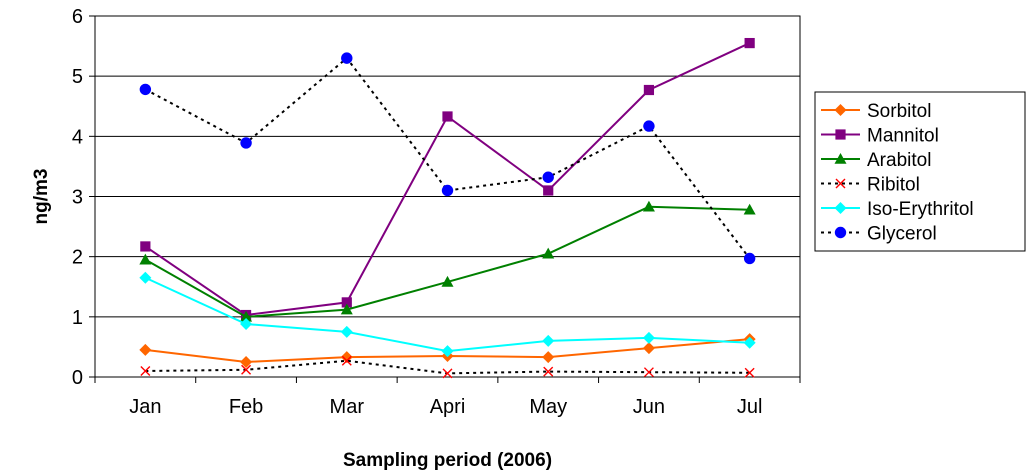 The width and height of the screenshot is (1032, 476). Describe the element at coordinates (77, 137) in the screenshot. I see `y-tick-label: 4` at that location.